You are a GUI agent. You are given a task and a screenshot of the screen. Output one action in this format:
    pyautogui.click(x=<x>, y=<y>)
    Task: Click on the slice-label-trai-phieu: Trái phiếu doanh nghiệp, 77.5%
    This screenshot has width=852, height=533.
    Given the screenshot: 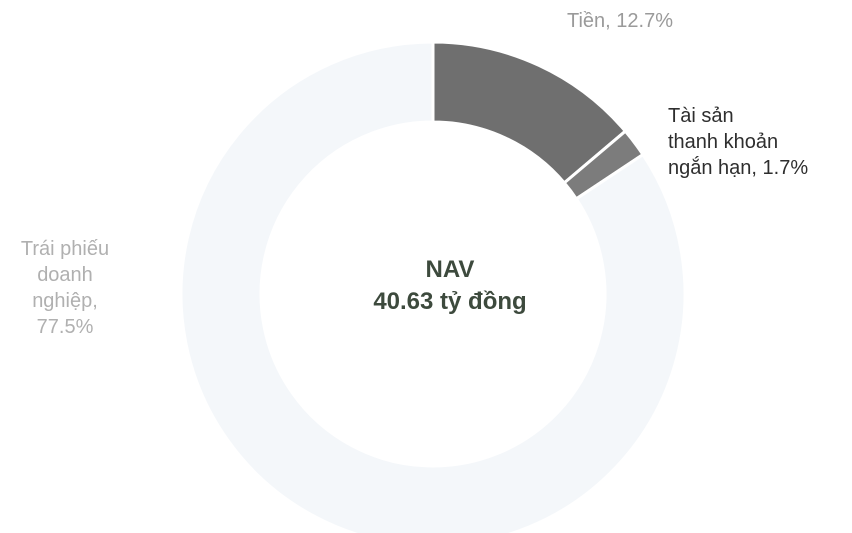 What is the action you would take?
    pyautogui.click(x=65, y=288)
    